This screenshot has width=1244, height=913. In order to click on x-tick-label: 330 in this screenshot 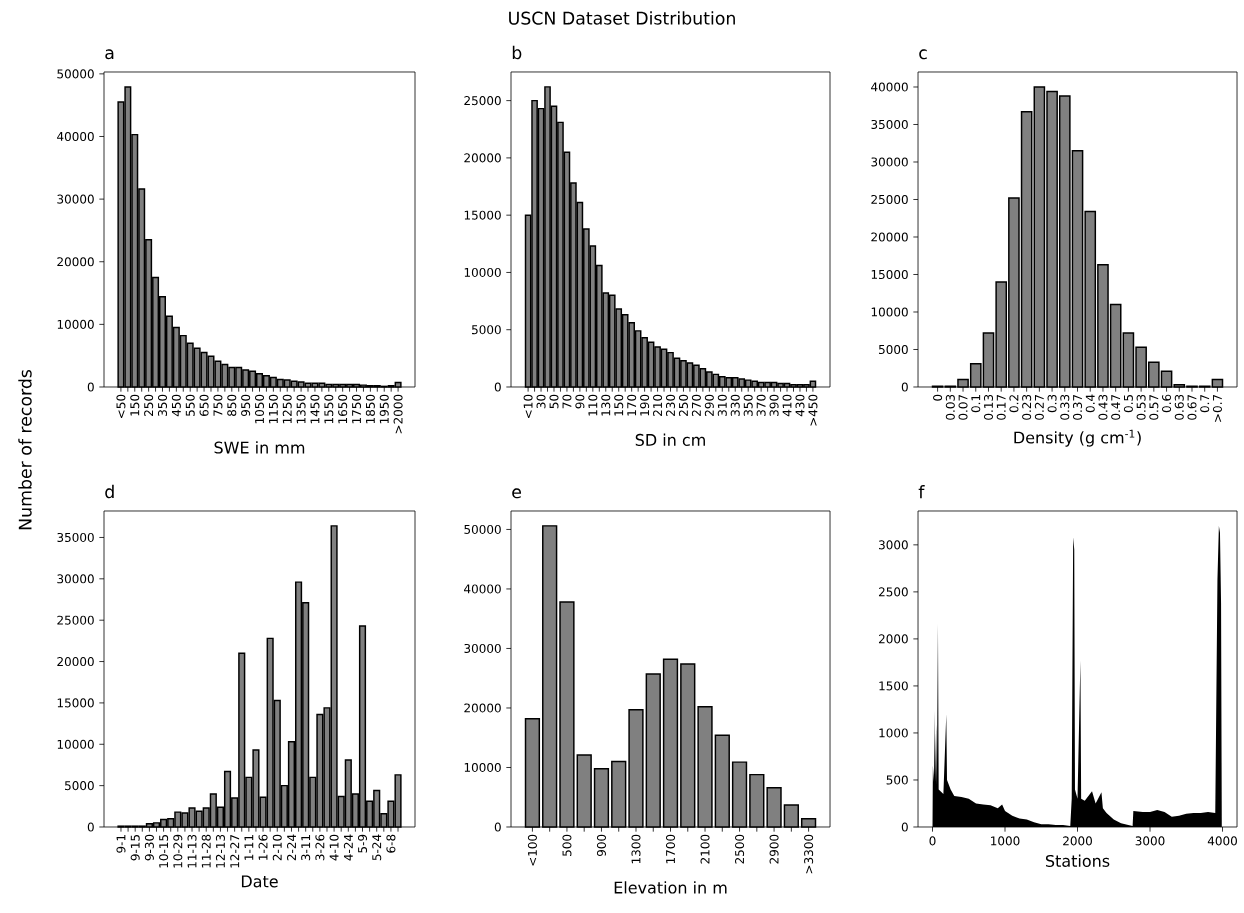, I will do `click(735, 405)`.